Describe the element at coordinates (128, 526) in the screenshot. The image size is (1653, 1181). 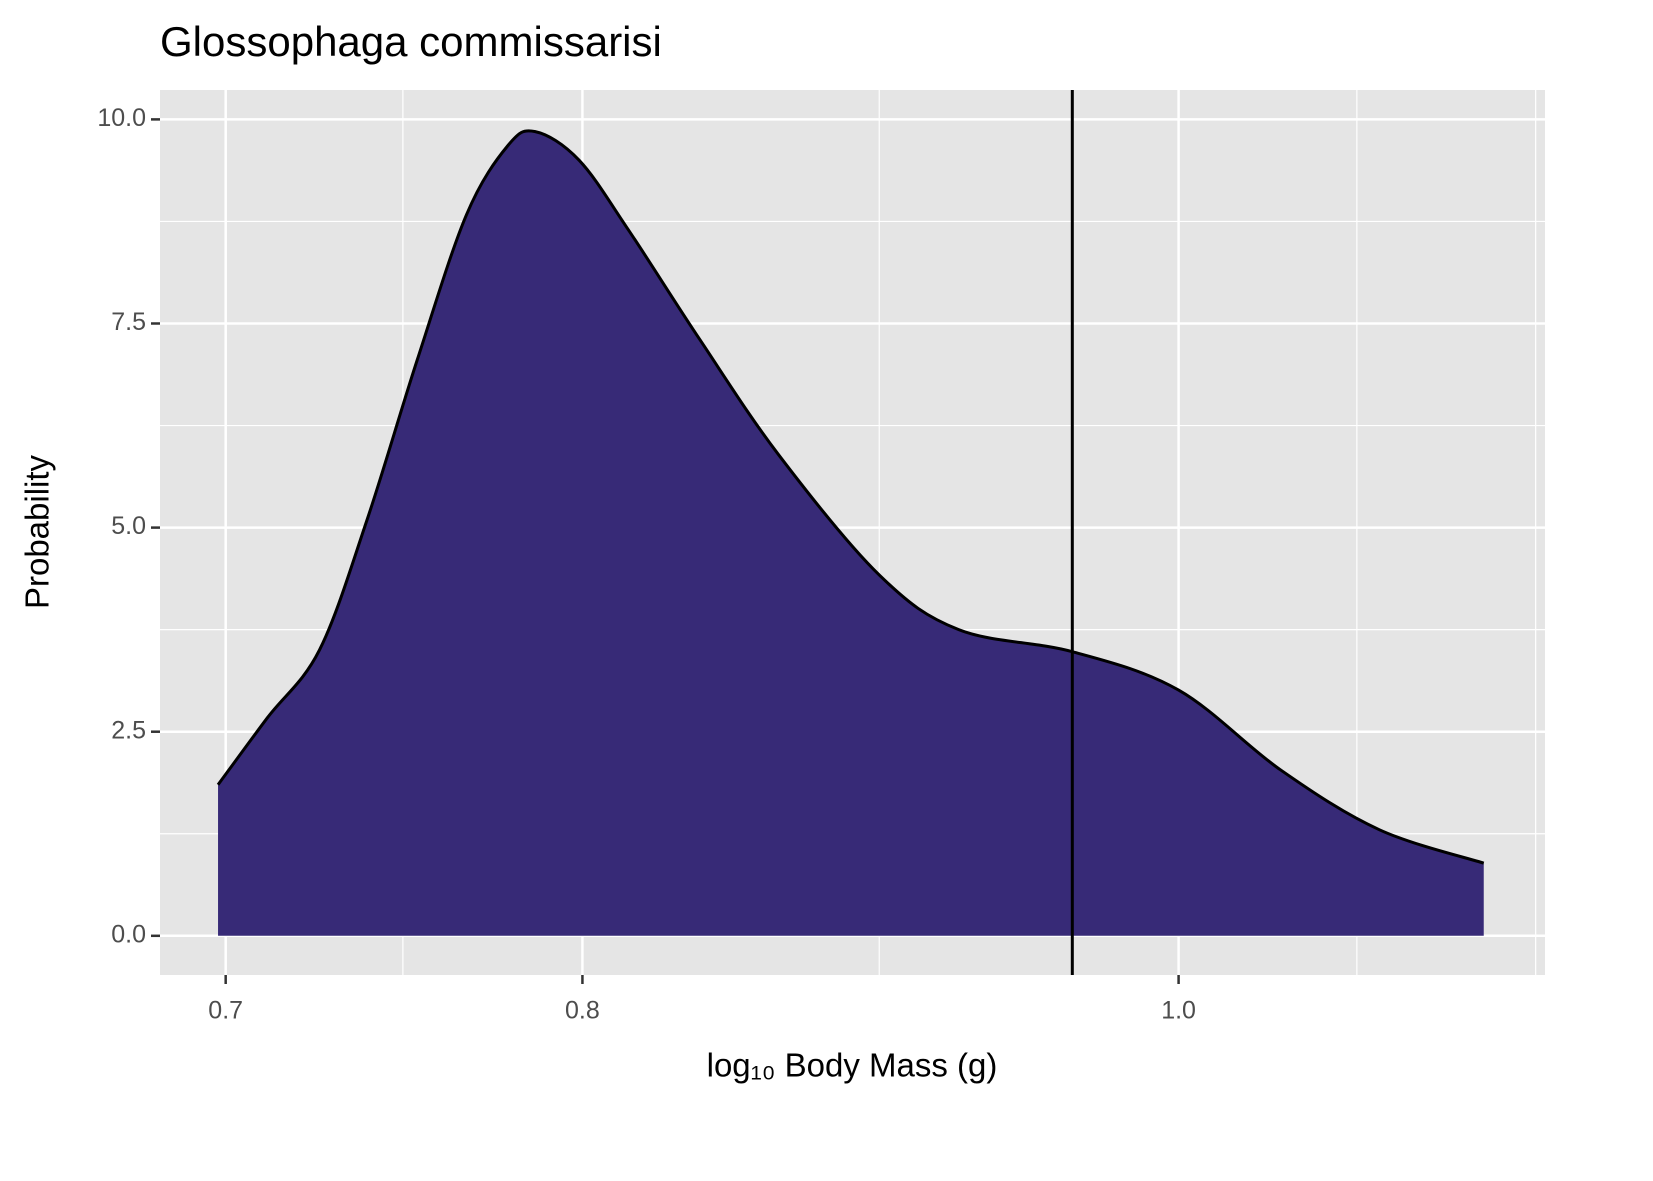
I see `y-tick-label: 5.0` at that location.